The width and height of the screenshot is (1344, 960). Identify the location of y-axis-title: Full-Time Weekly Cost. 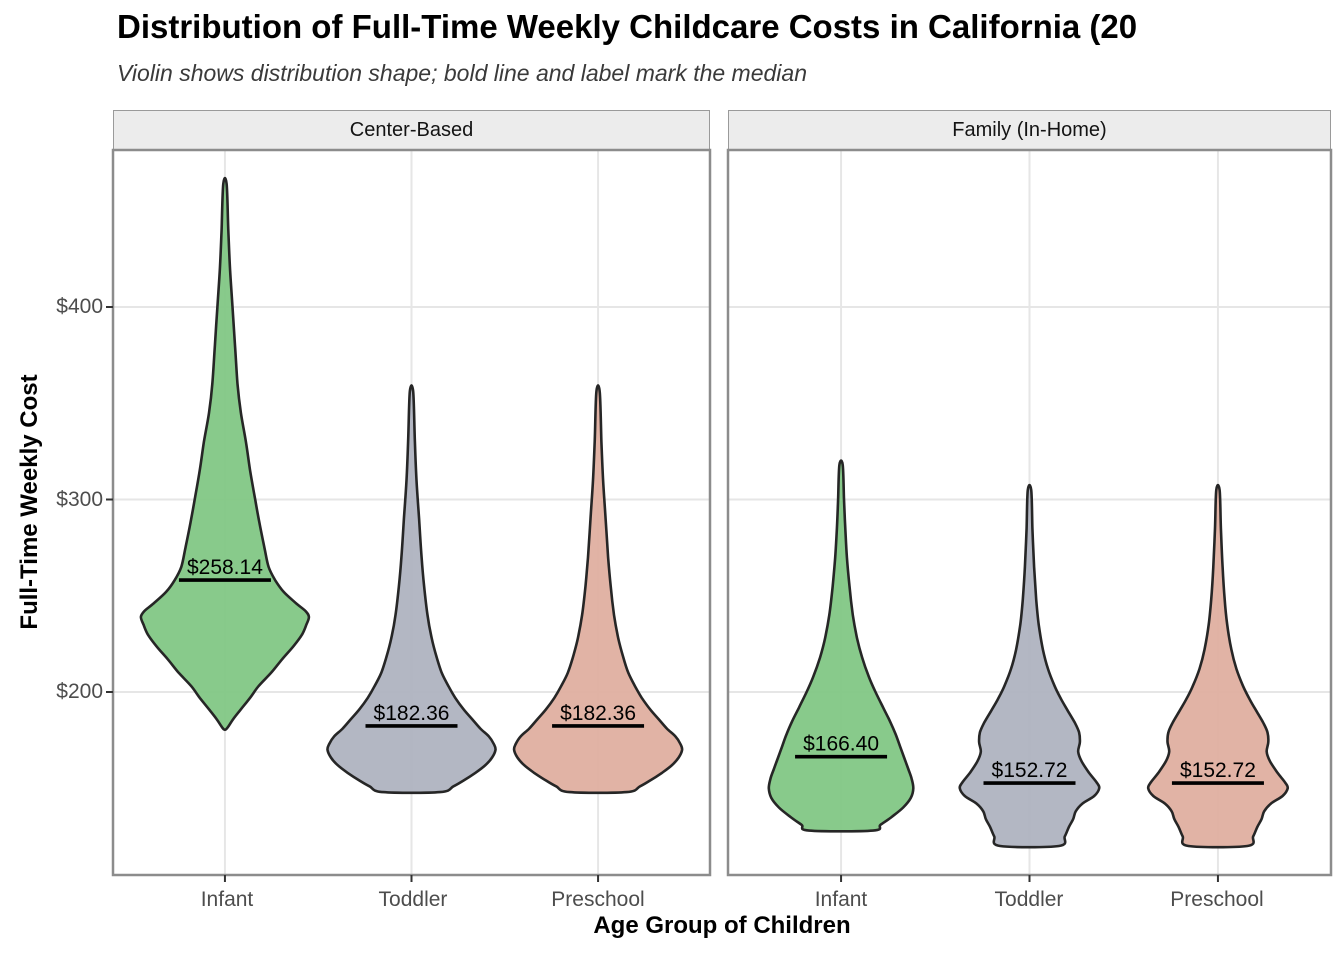
(29, 502).